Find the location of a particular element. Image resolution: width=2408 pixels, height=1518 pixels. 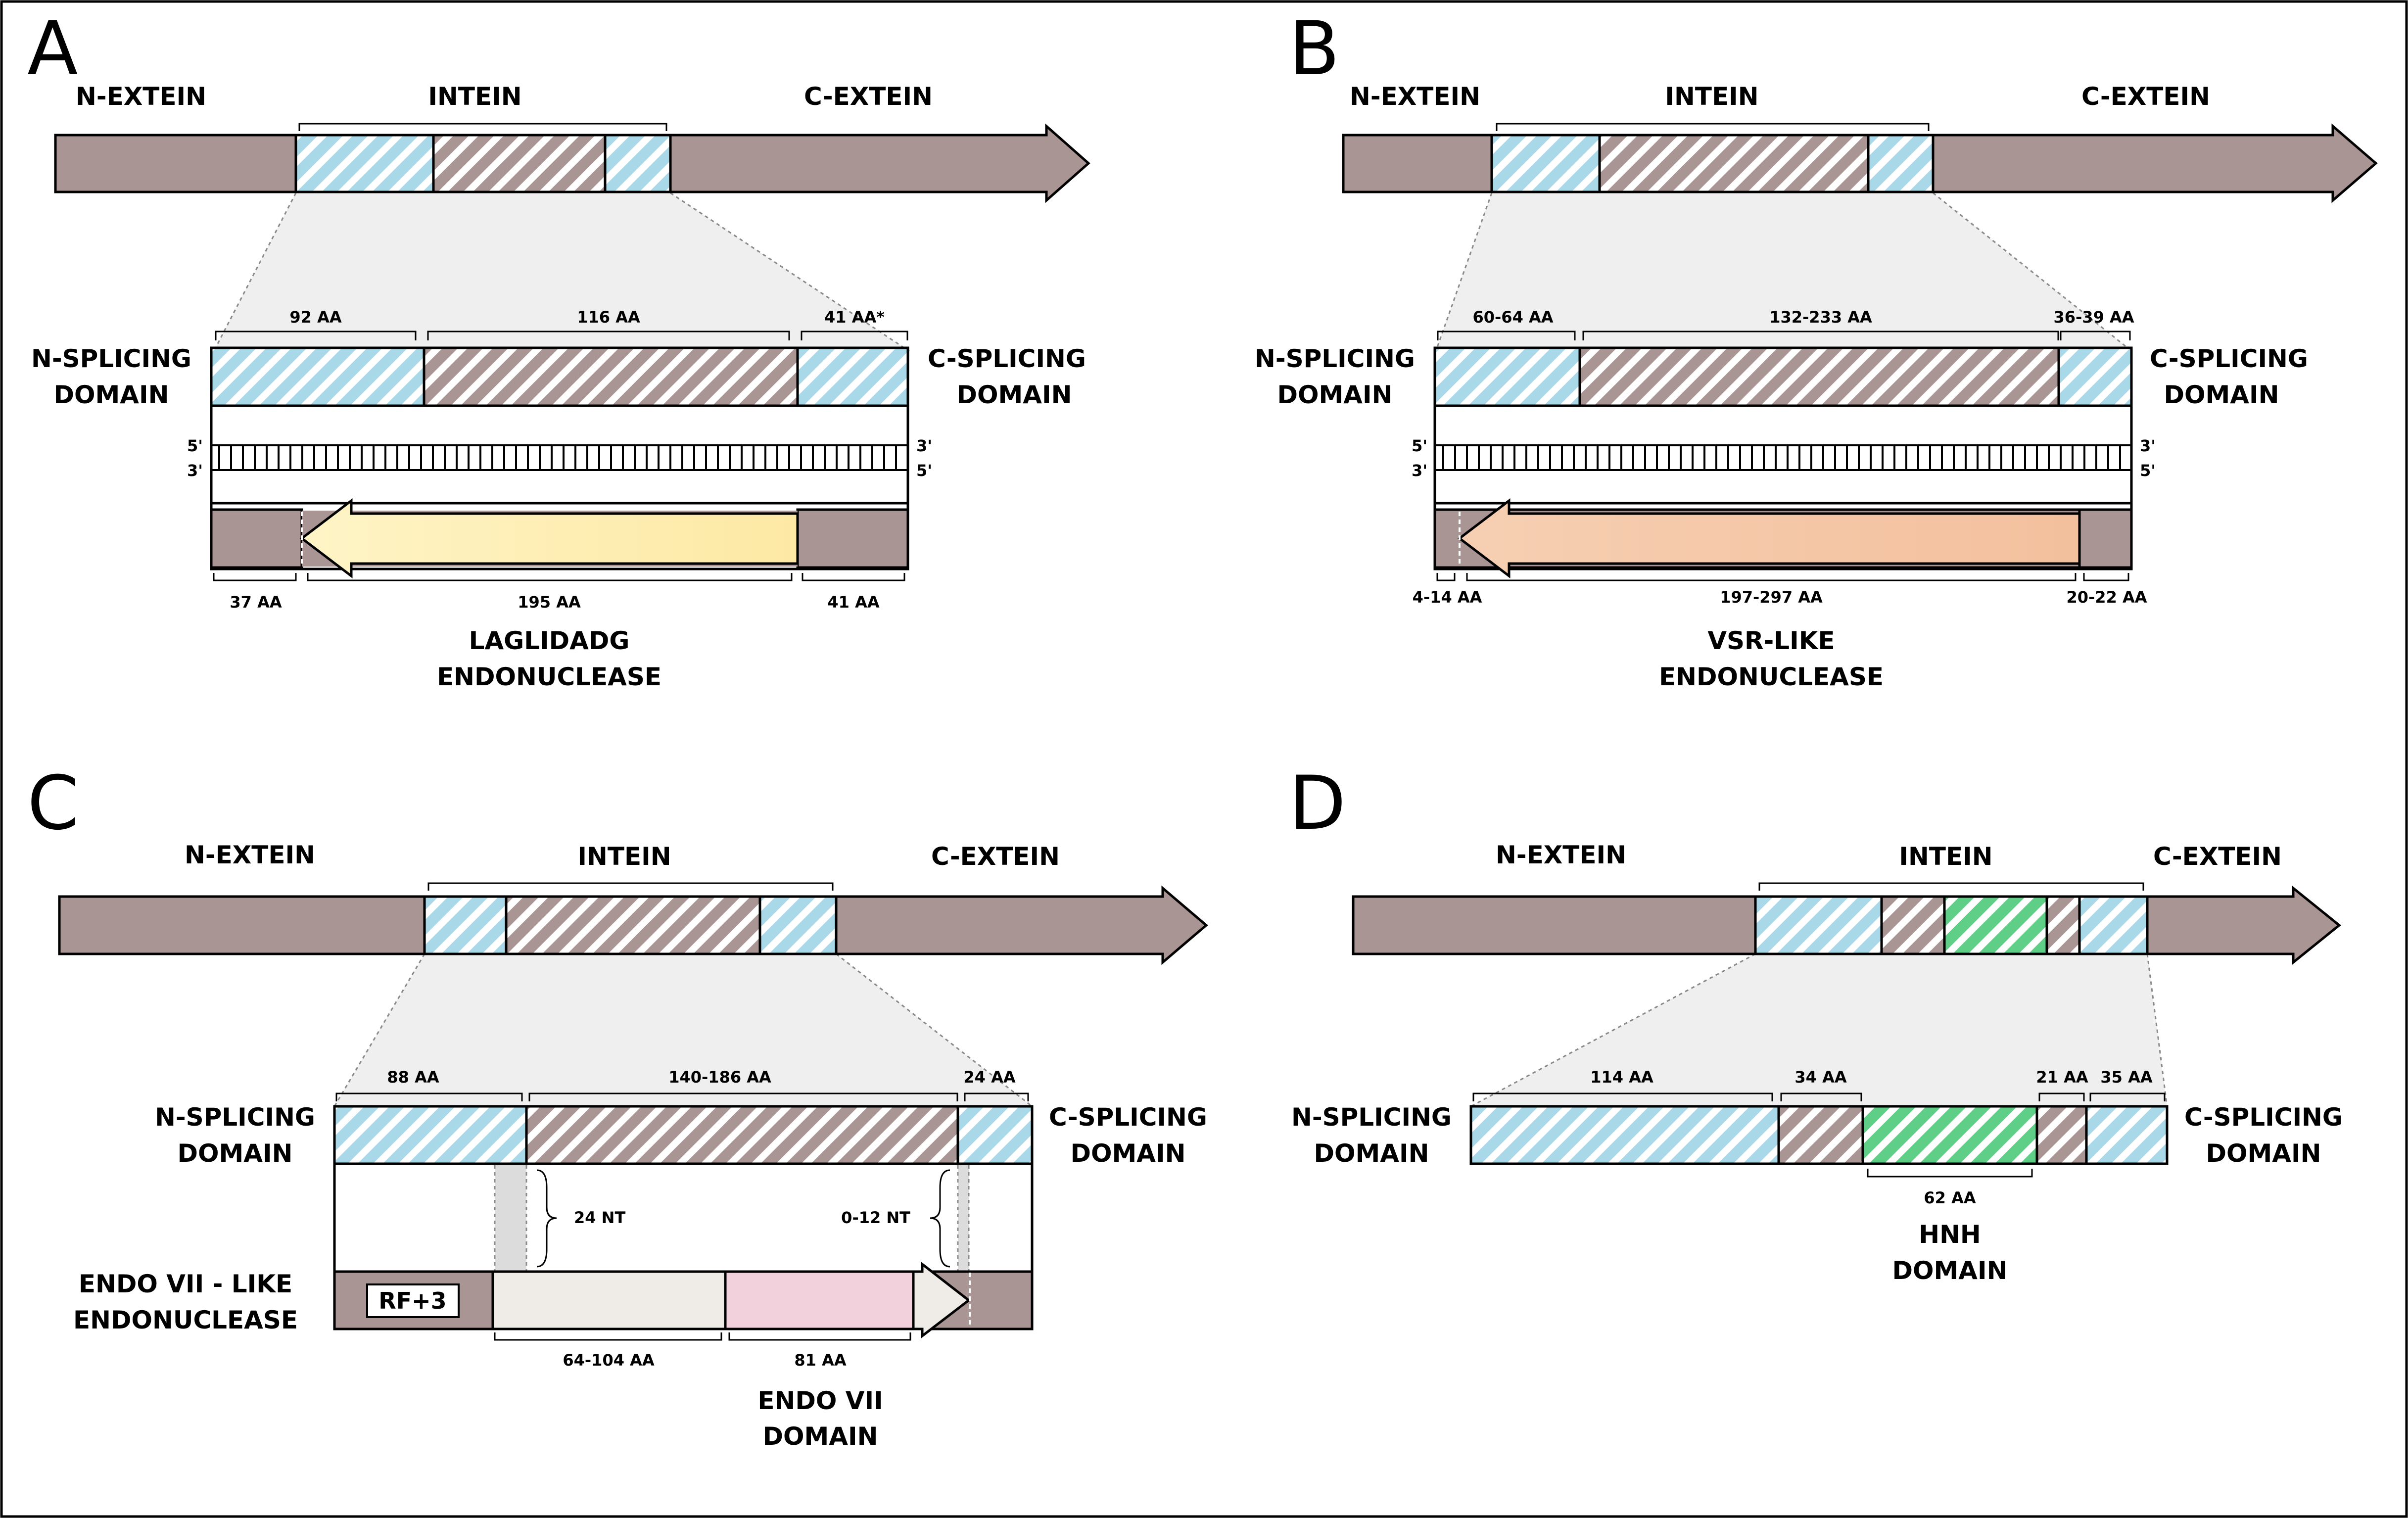

n-splicing-segment is located at coordinates (465, 925).